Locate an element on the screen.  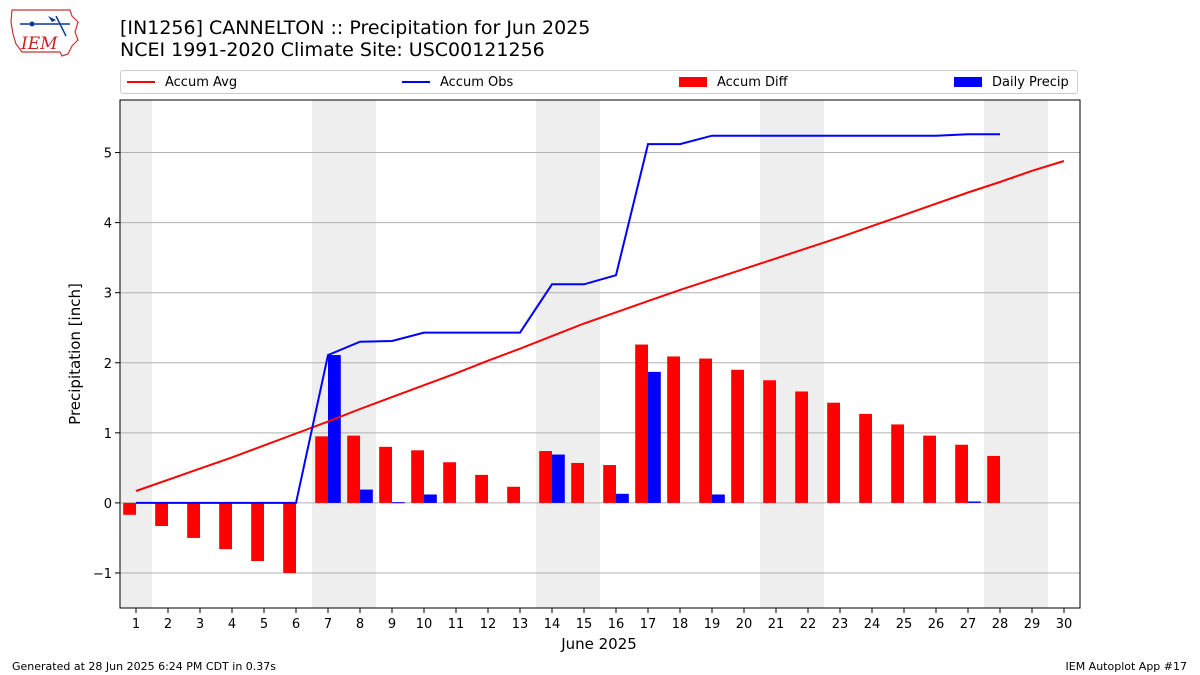
x-tick-label-27: 28 is located at coordinates (1000, 624).